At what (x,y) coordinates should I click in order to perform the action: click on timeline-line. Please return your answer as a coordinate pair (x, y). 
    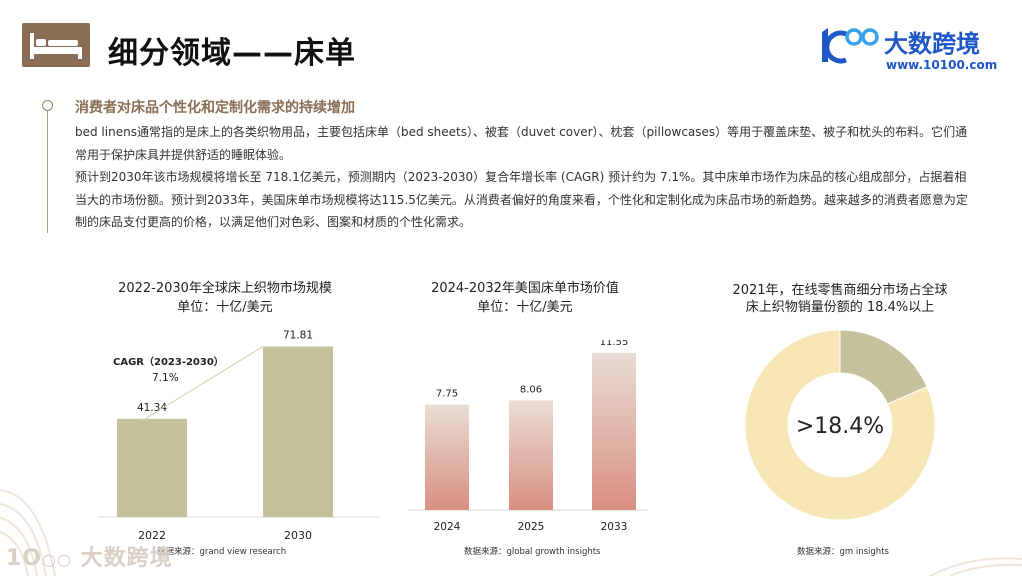
    Looking at the image, I should click on (47, 169).